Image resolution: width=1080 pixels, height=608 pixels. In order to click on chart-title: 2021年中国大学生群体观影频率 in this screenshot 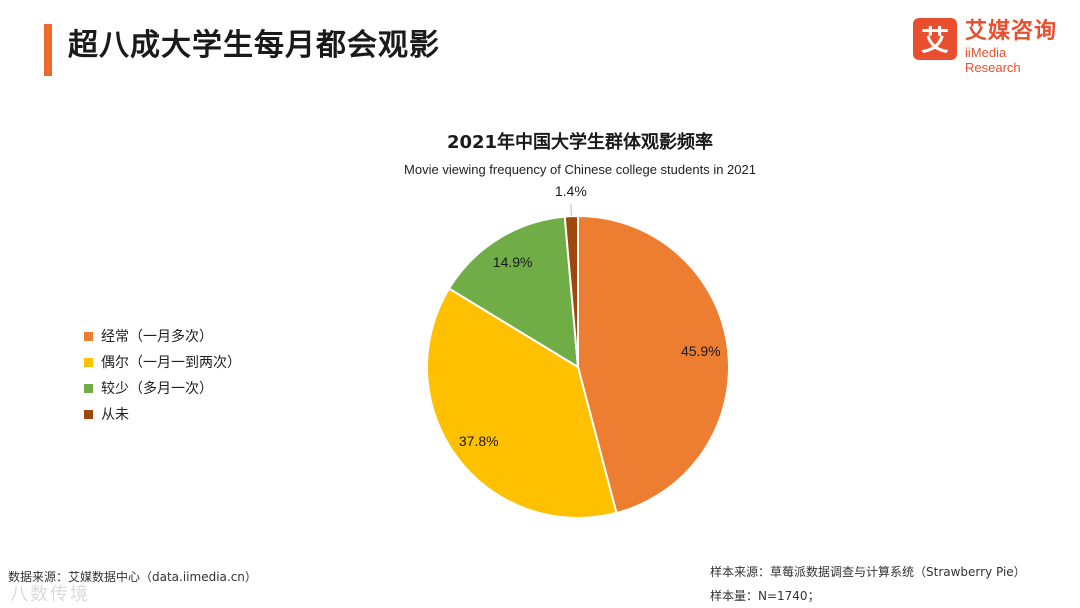, I will do `click(580, 142)`.